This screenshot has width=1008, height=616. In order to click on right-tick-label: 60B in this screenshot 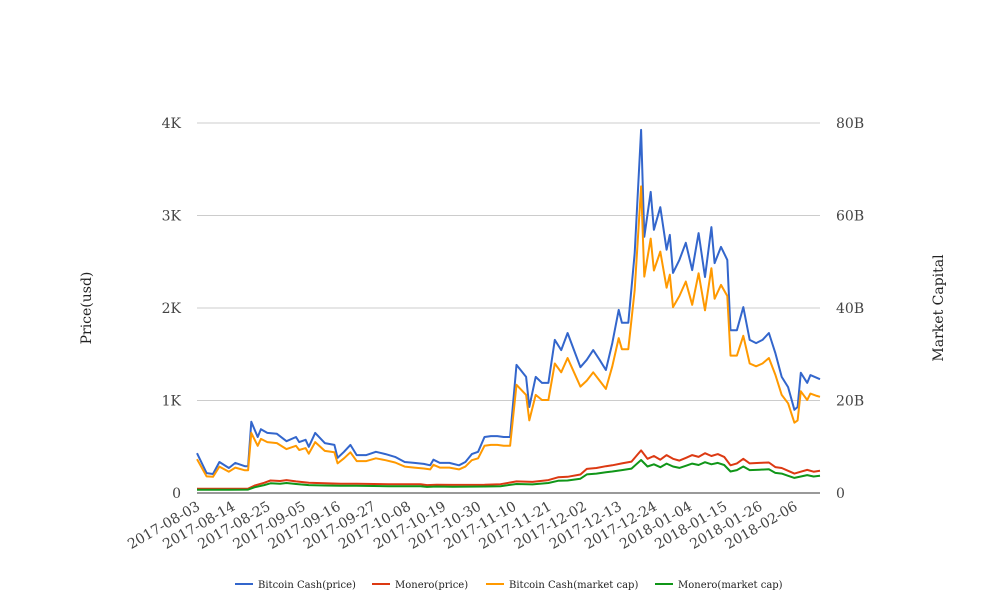, I will do `click(850, 217)`.